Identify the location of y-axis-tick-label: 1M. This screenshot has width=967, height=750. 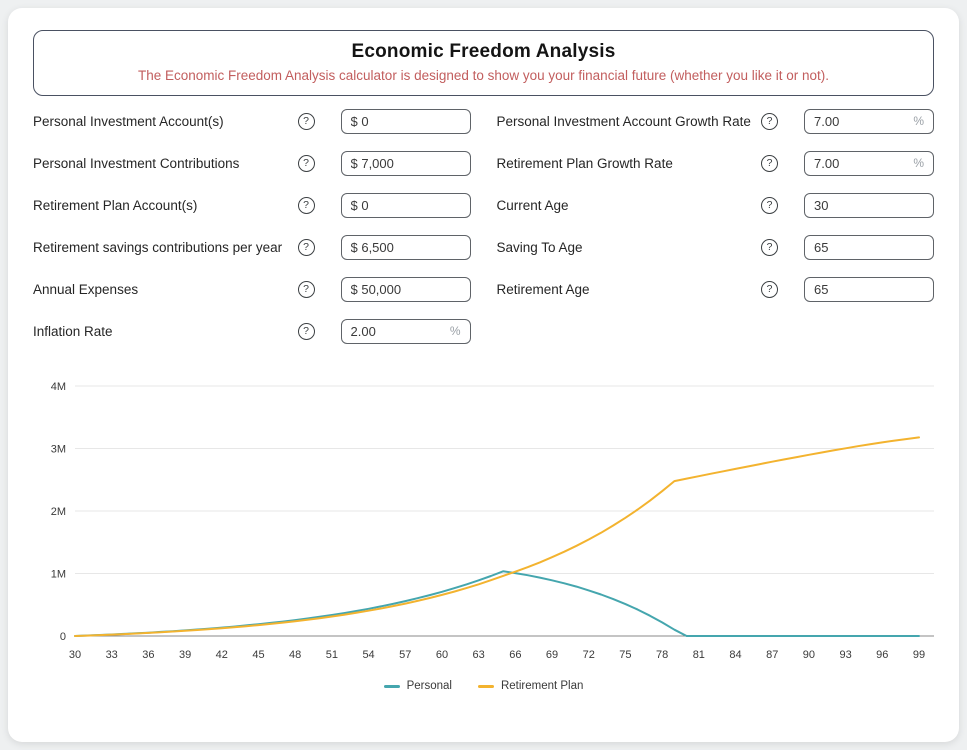
(58, 575).